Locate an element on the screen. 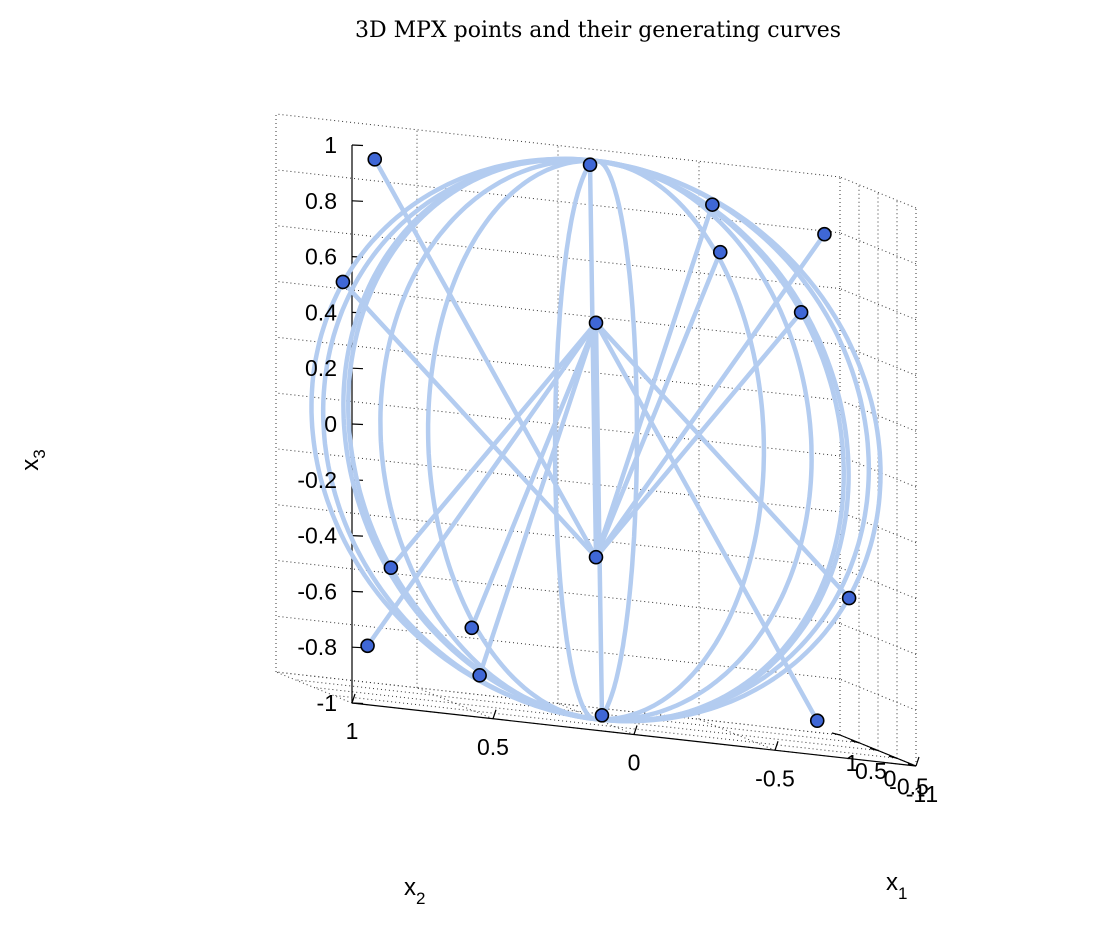 The height and width of the screenshot is (929, 1101). z-tick-label: 1 is located at coordinates (330, 145).